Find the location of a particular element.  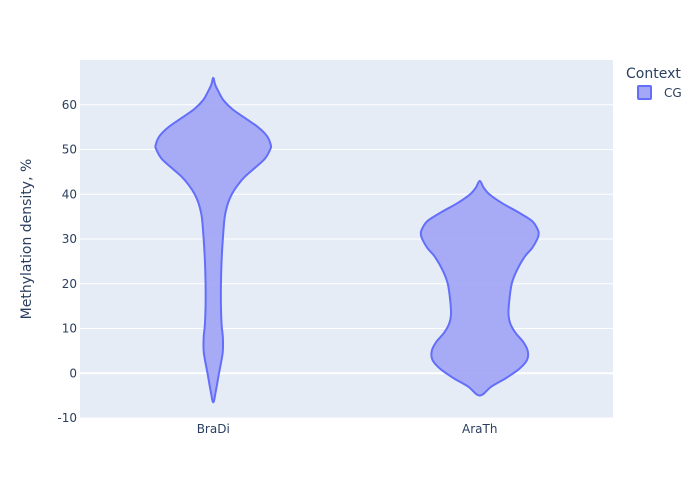

violin-bradi is located at coordinates (213, 240).